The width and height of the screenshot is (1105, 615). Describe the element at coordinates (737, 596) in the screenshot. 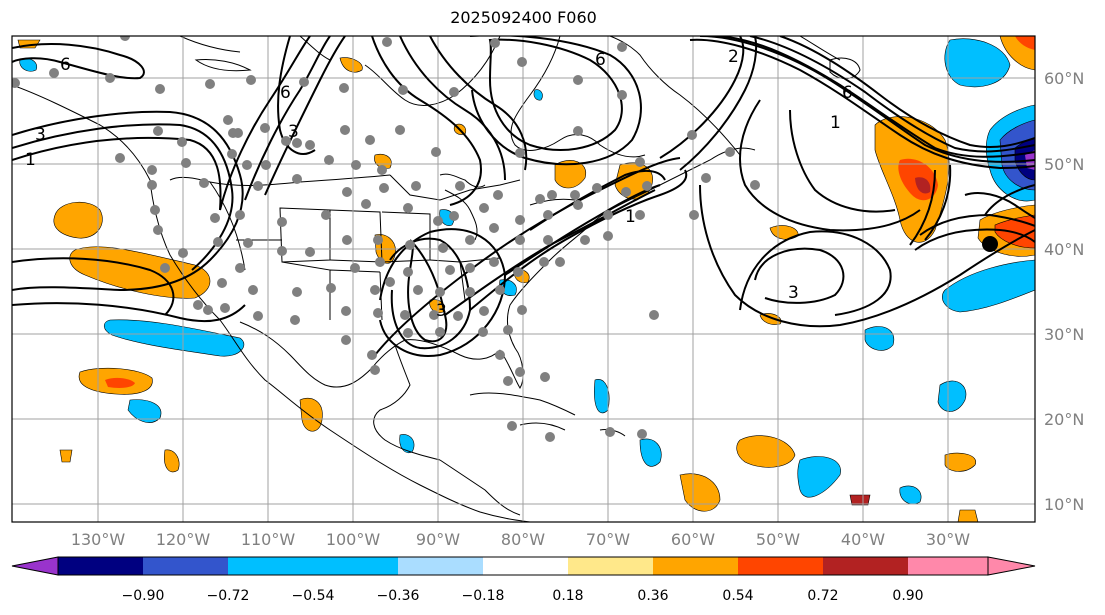

I see `colorbar-label: 0.54` at that location.